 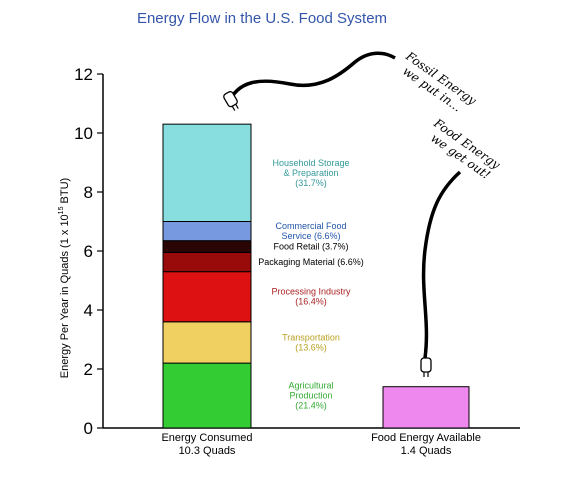 I want to click on segment-label: Packaging Material (6.6%), so click(x=311, y=262).